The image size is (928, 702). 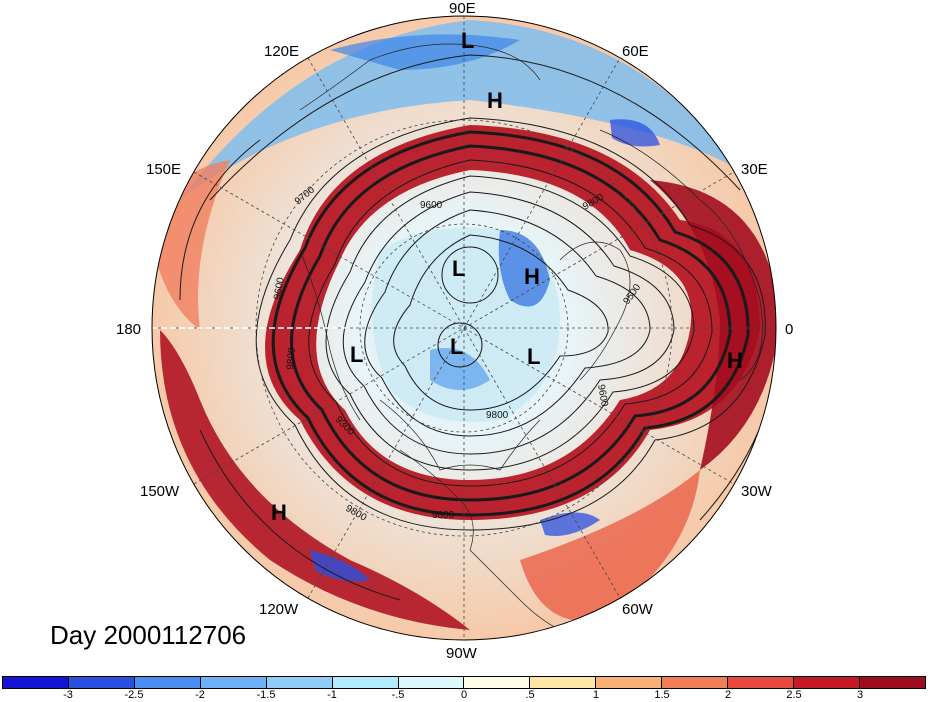 I want to click on colorbar-tick-label: 1, so click(x=596, y=695).